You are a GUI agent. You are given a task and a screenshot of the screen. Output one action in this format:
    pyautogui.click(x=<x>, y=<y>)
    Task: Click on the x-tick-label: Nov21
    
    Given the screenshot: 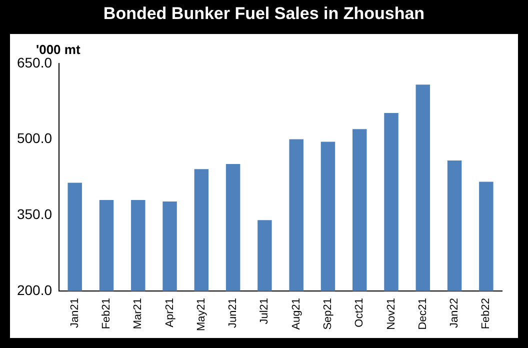 What is the action you would take?
    pyautogui.click(x=391, y=314)
    